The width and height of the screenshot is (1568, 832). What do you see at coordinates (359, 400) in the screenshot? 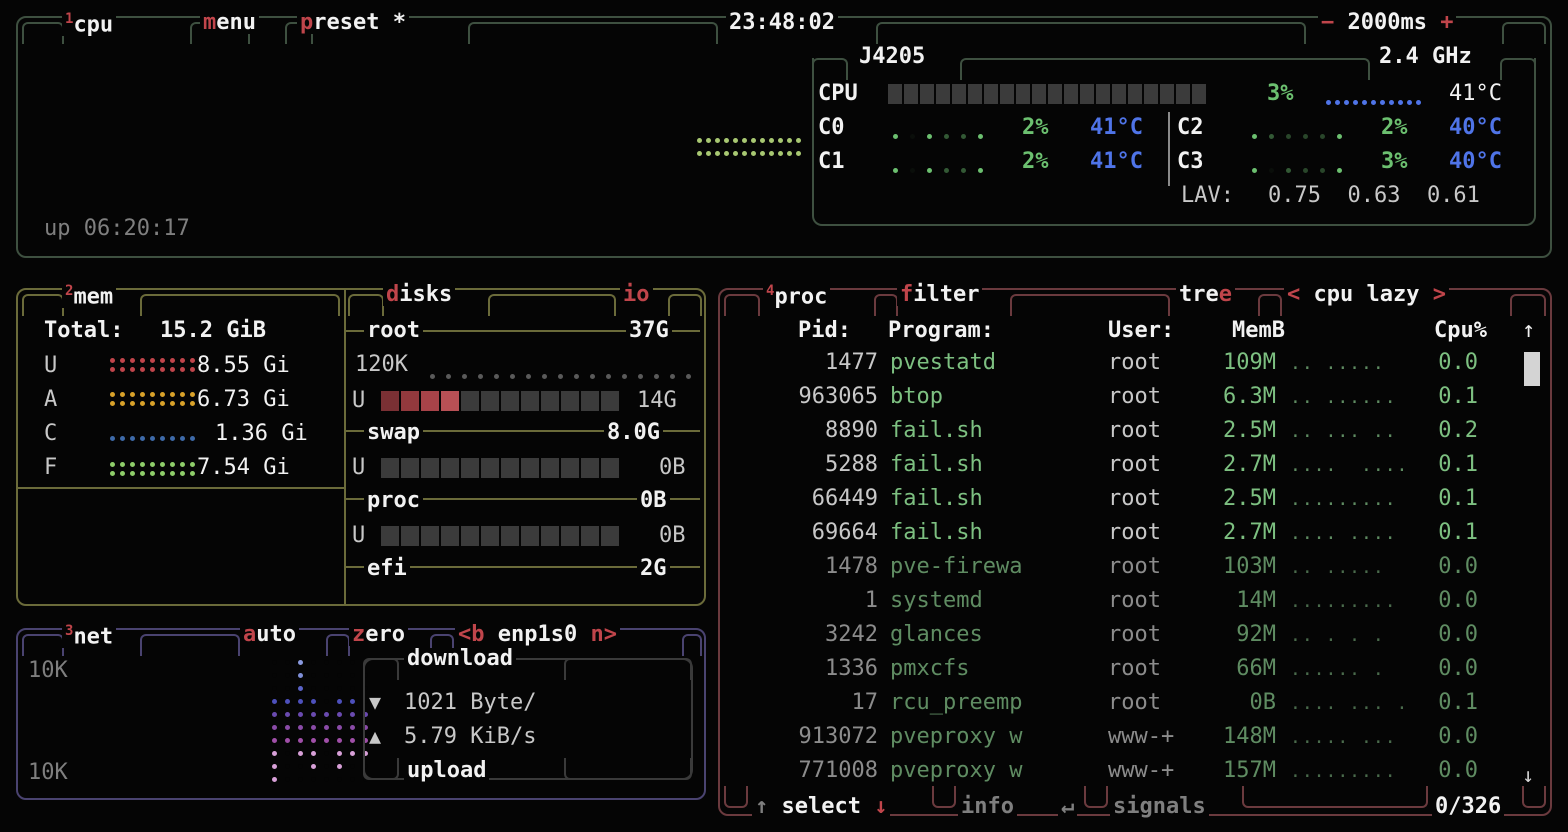
I see `disk-used-label-root: U` at bounding box center [359, 400].